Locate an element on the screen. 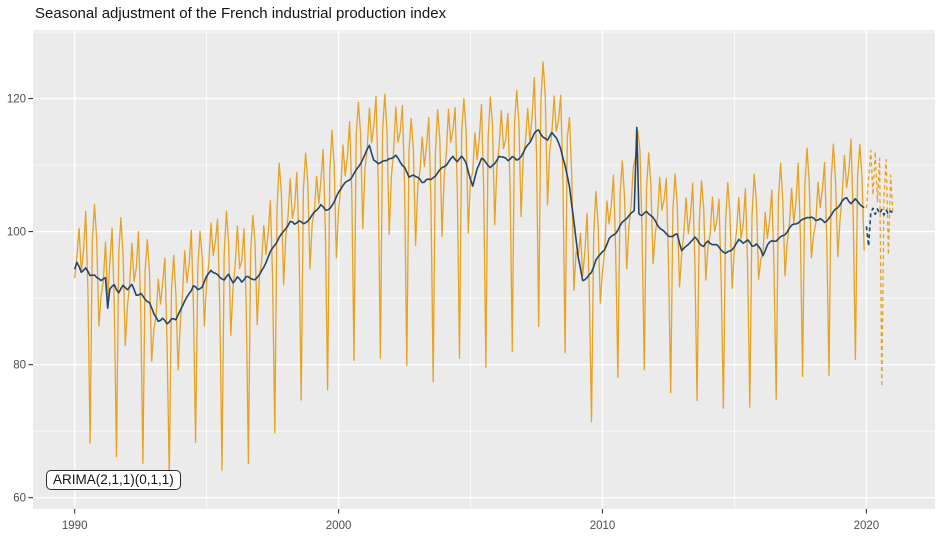 Image resolution: width=940 pixels, height=537 pixels. y-tick-label: 120 is located at coordinates (16, 100).